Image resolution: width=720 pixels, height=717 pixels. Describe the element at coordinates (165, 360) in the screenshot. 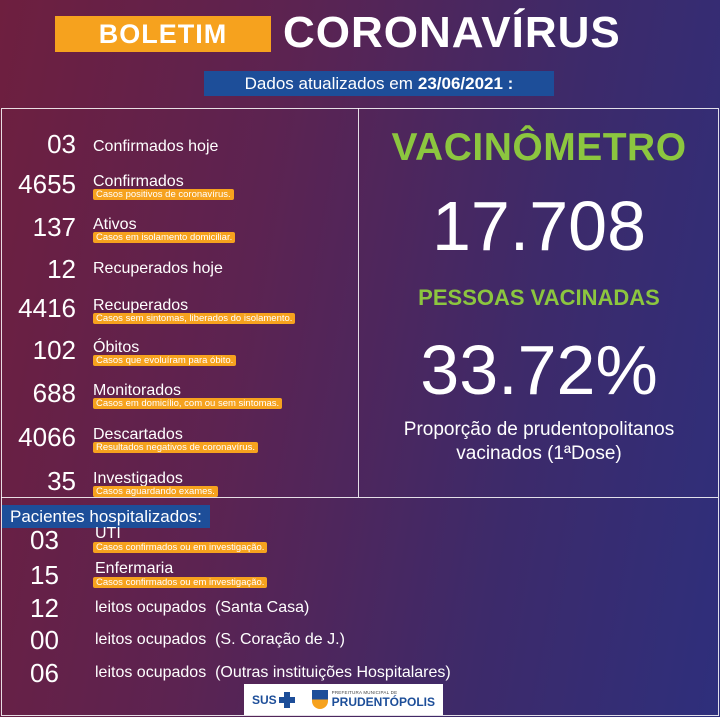

I see `stat-sublabel: Casos que evoluíram para óbito.` at that location.